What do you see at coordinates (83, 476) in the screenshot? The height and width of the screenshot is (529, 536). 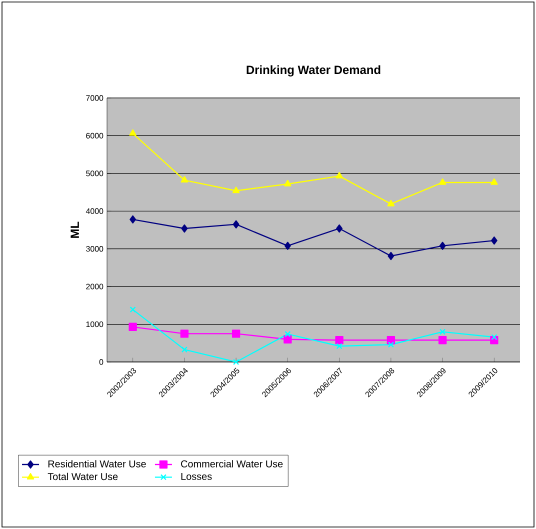 I see `legend-label: Total Water Use` at bounding box center [83, 476].